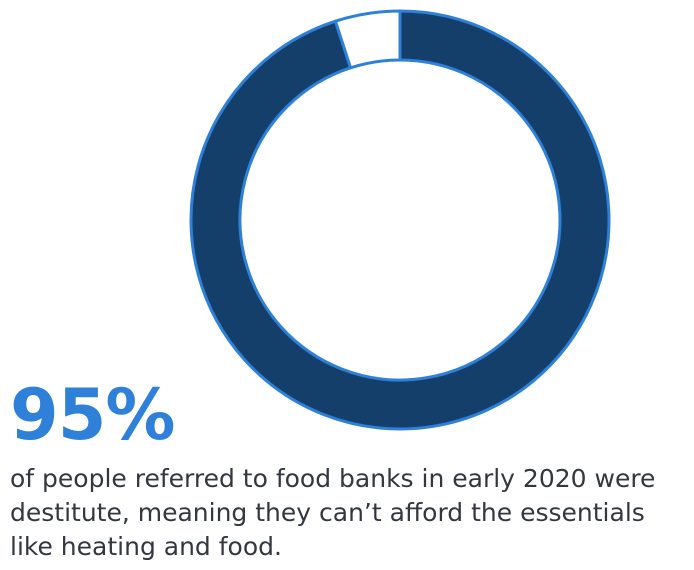 This screenshot has width=694, height=570. What do you see at coordinates (367, 39) in the screenshot?
I see `slice-remainder` at bounding box center [367, 39].